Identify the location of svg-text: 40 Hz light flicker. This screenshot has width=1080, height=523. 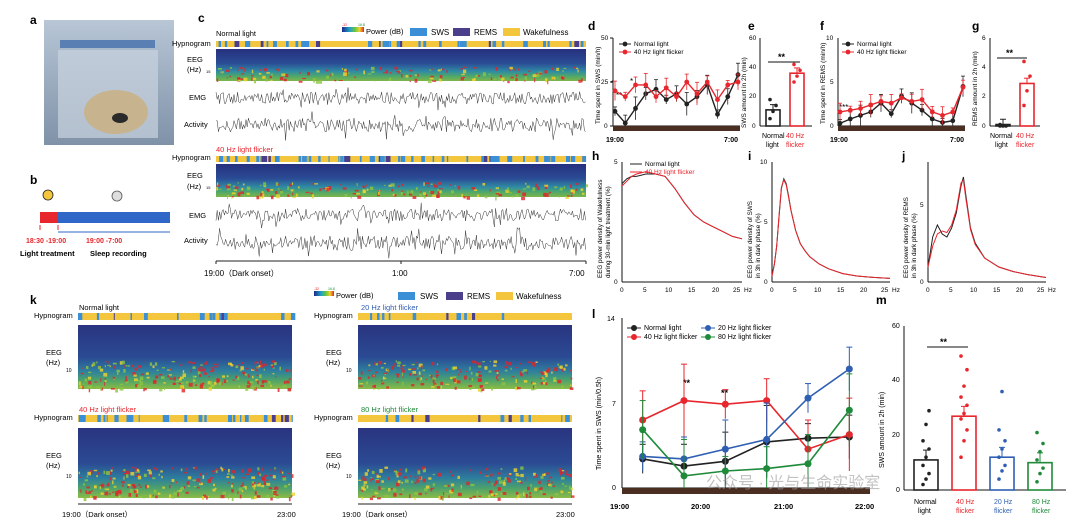
(670, 172).